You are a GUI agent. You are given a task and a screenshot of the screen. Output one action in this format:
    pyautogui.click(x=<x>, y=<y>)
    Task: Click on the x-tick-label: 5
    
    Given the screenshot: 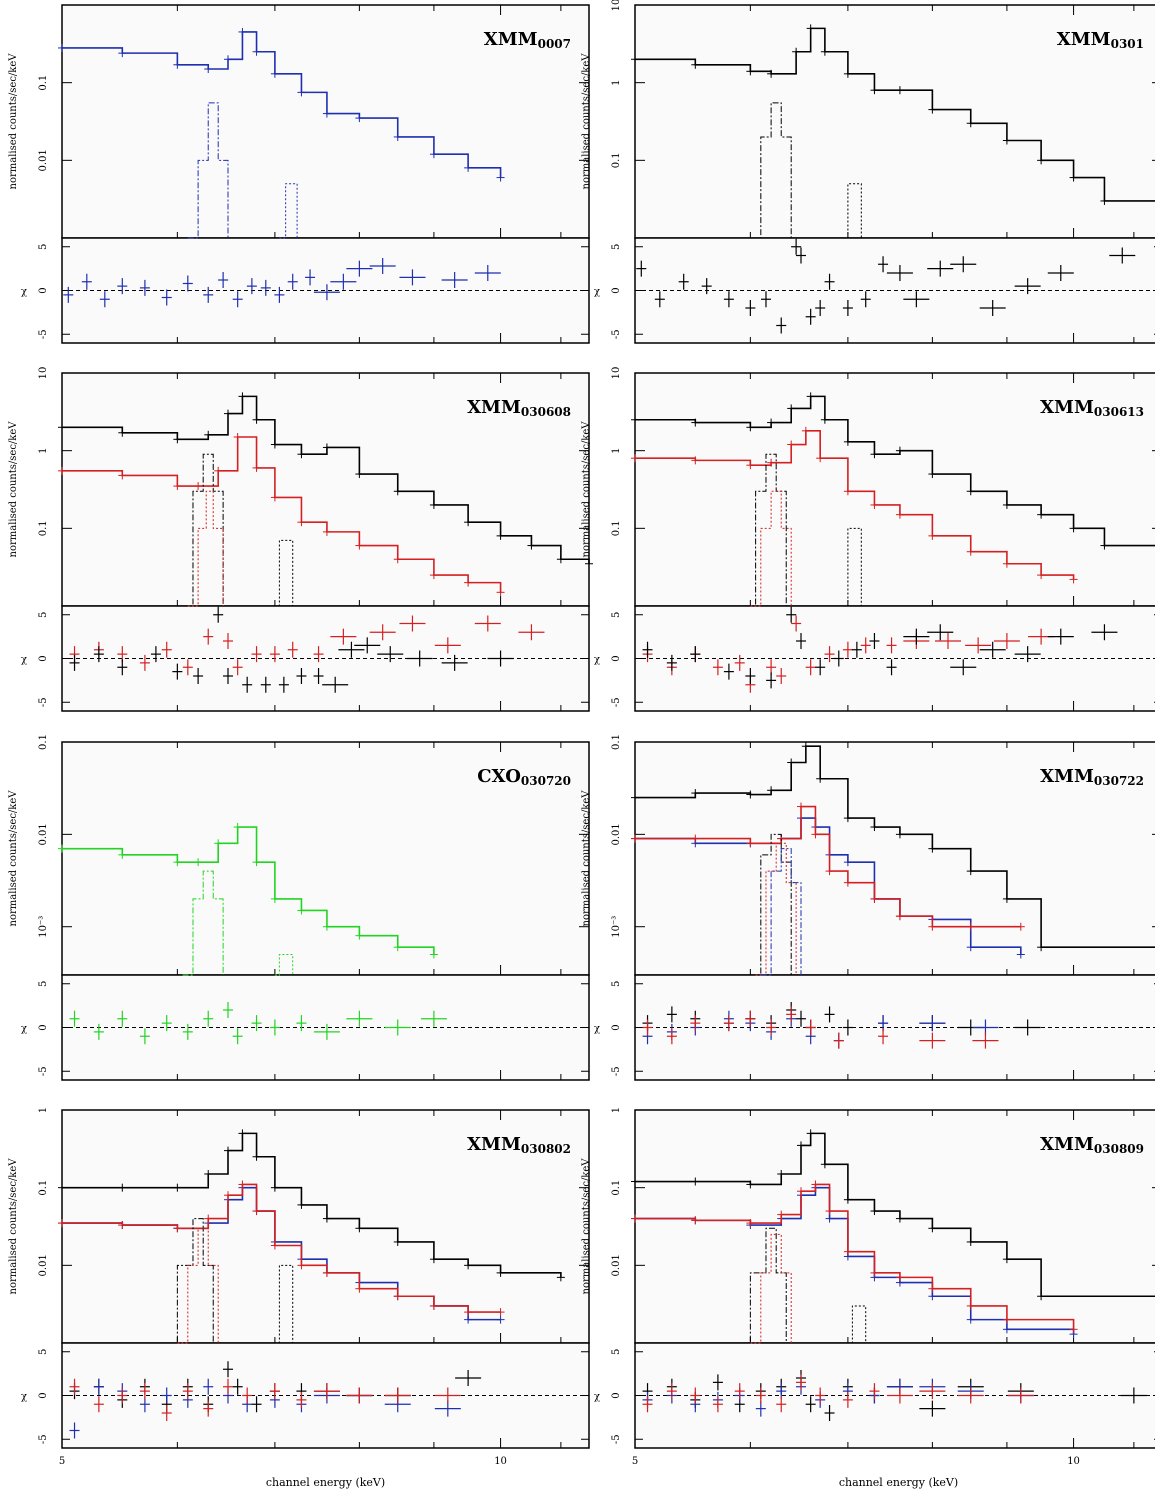 What is the action you would take?
    pyautogui.click(x=62, y=1461)
    